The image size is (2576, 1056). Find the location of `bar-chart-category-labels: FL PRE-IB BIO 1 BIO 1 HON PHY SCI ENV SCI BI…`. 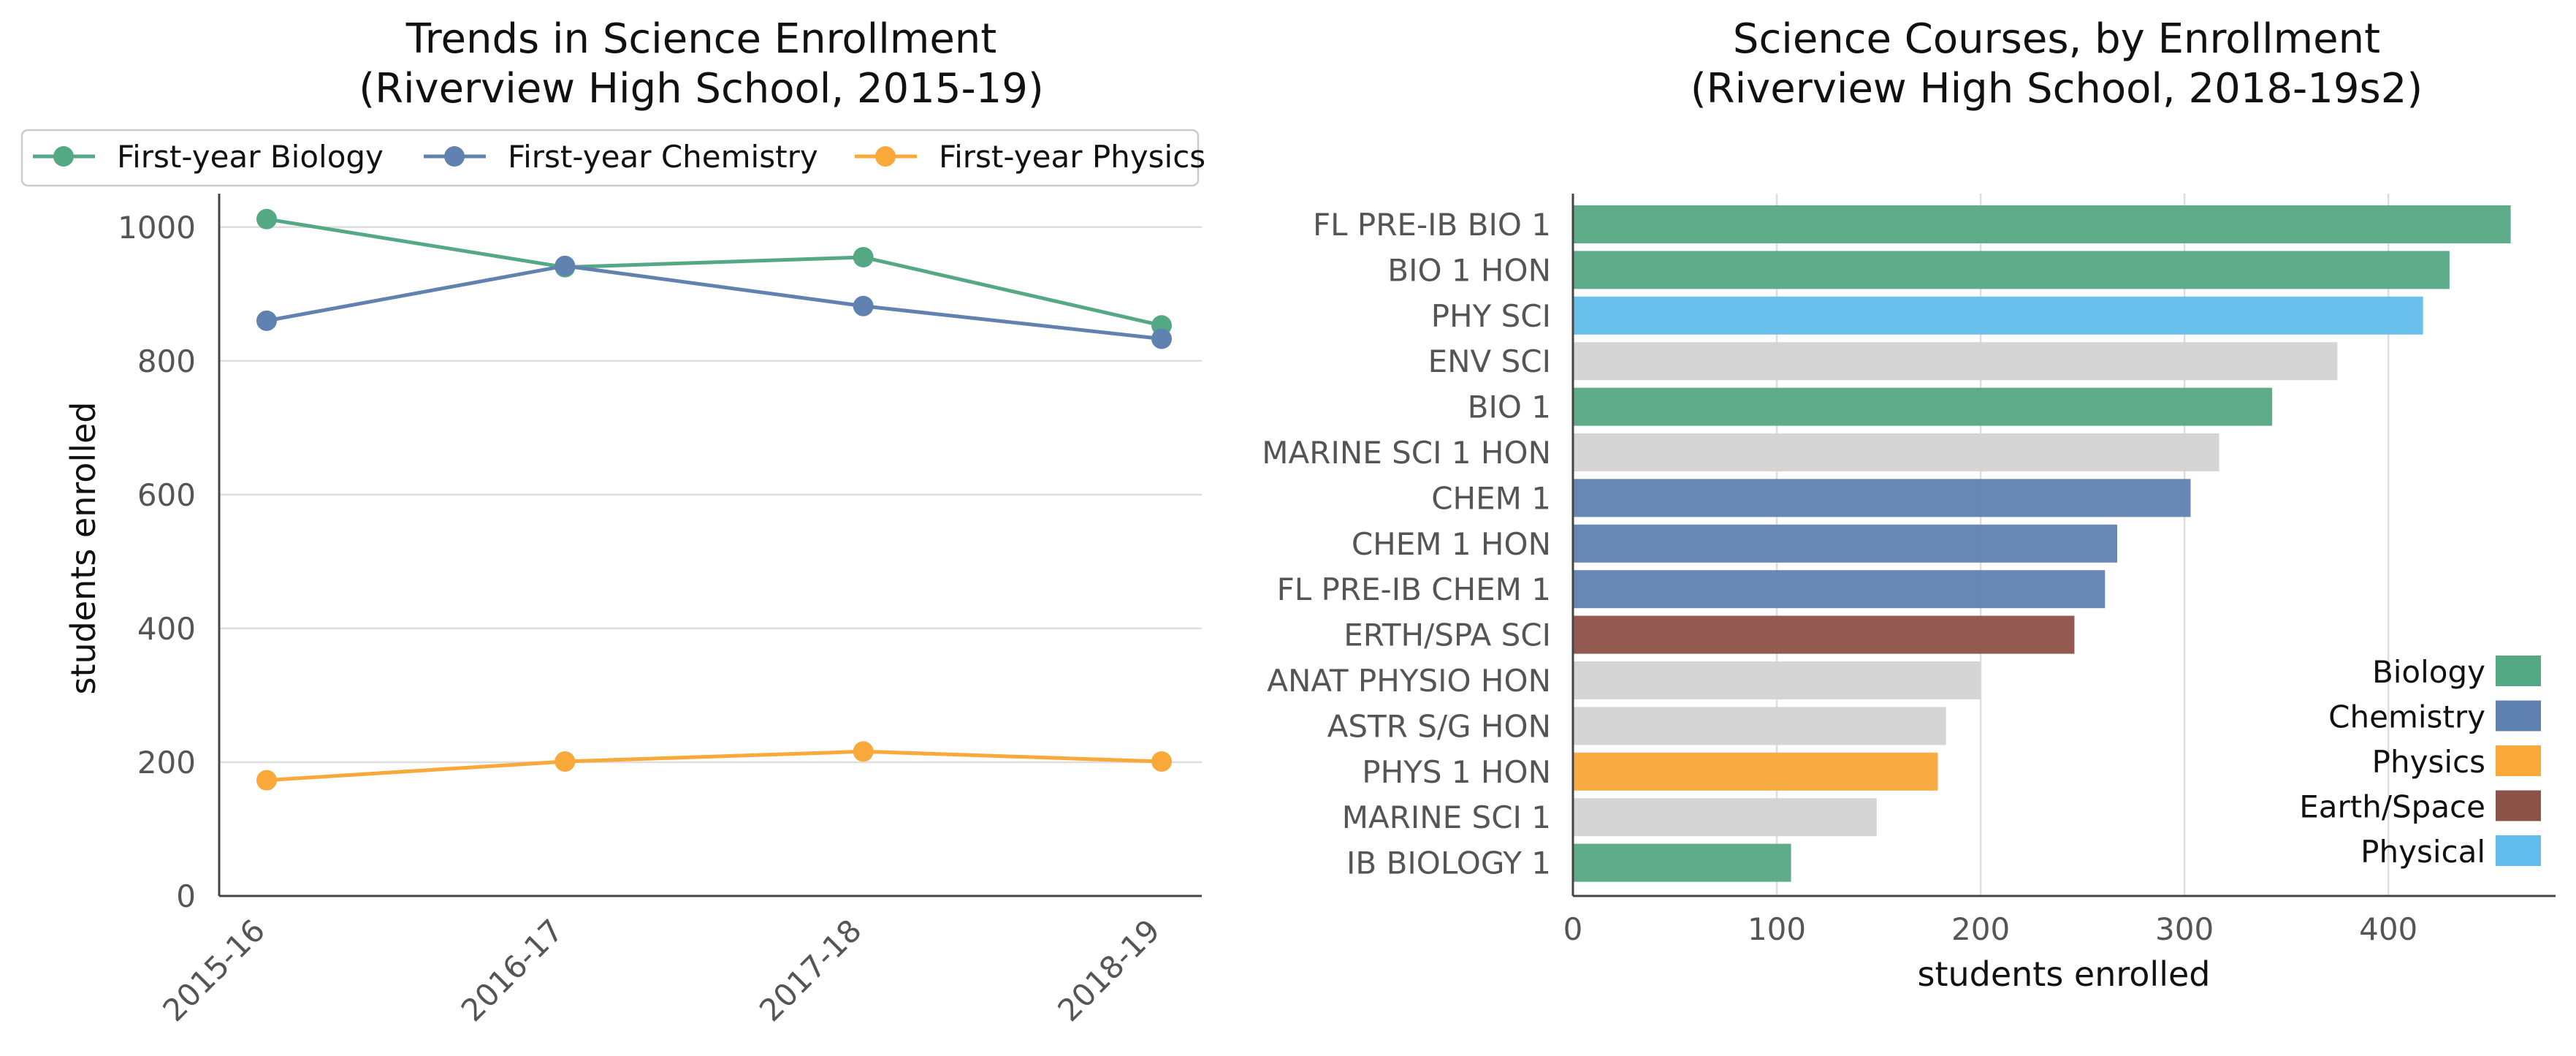

bar-chart-category-labels: FL PRE-IB BIO 1 BIO 1 HON PHY SCI ENV SCI BI… is located at coordinates (1407, 544).